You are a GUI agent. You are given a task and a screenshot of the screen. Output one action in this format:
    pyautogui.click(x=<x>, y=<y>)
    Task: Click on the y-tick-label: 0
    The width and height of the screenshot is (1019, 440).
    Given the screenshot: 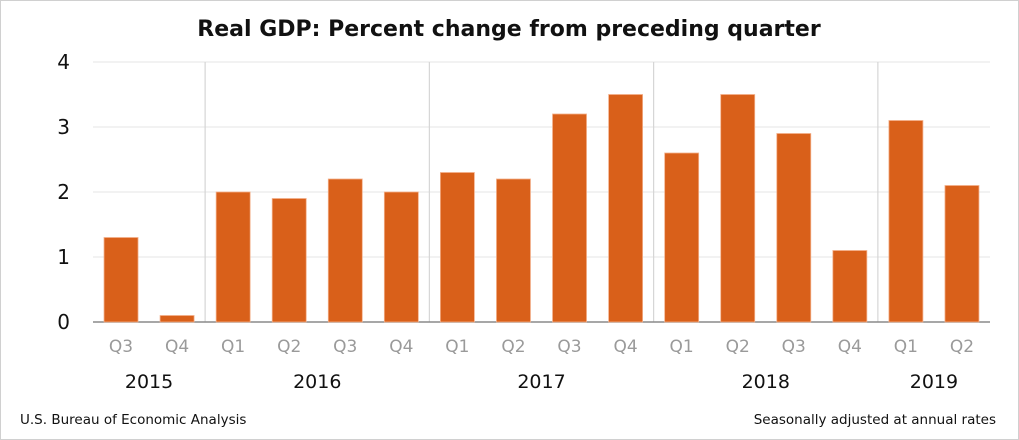 What is the action you would take?
    pyautogui.click(x=63, y=322)
    